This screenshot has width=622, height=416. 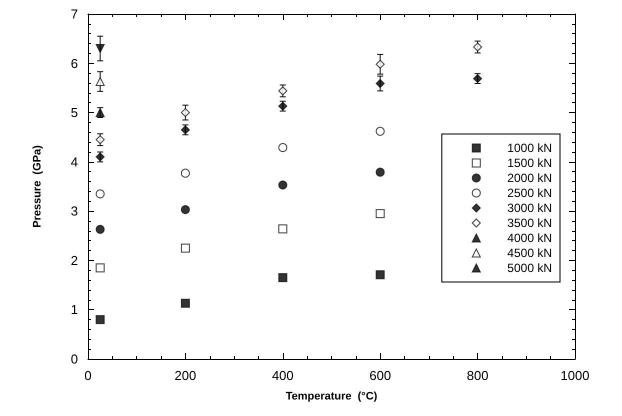 What do you see at coordinates (185, 375) in the screenshot?
I see `x-tick-label: 200` at bounding box center [185, 375].